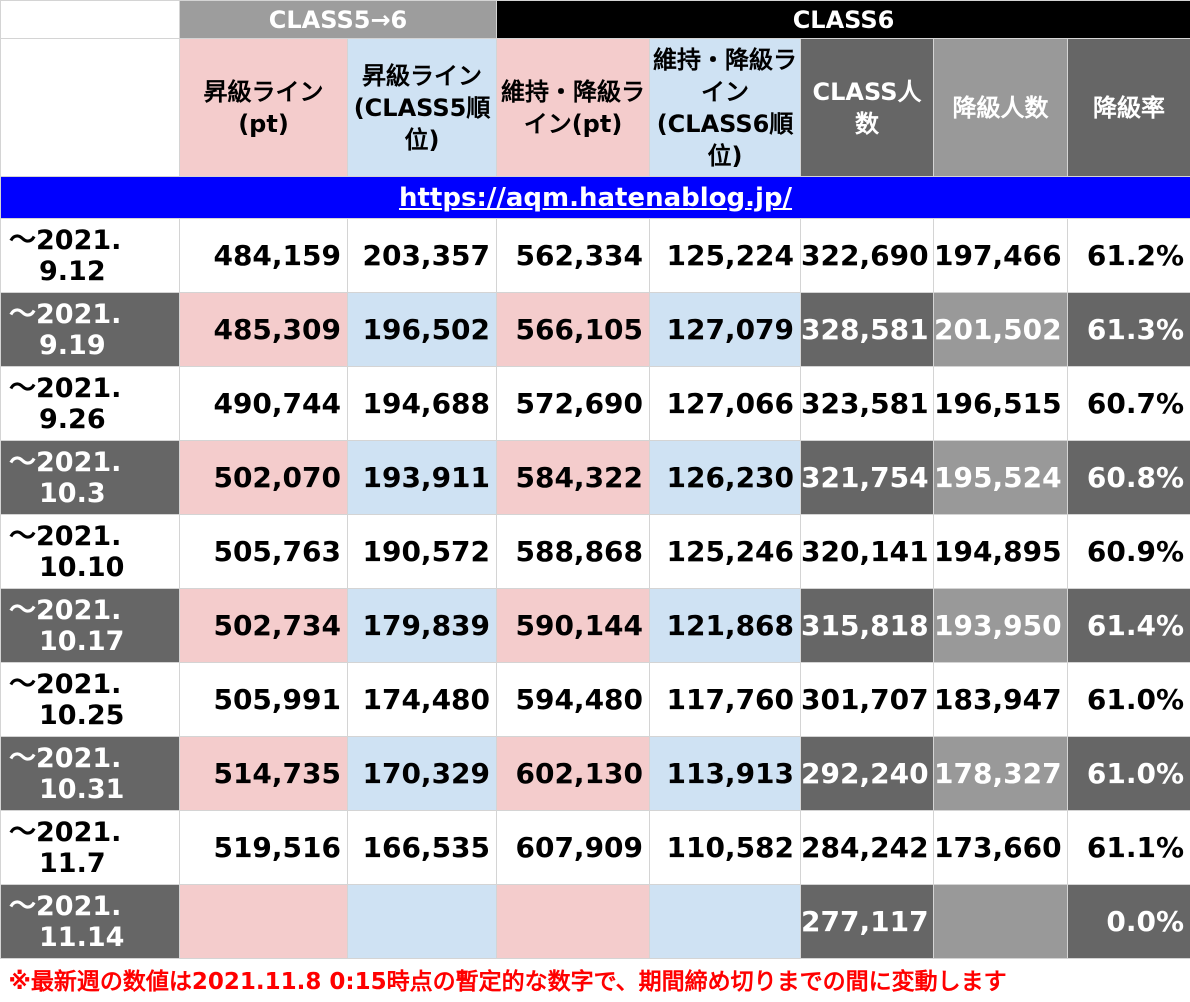  I want to click on date-header-cell, so click(90, 107).